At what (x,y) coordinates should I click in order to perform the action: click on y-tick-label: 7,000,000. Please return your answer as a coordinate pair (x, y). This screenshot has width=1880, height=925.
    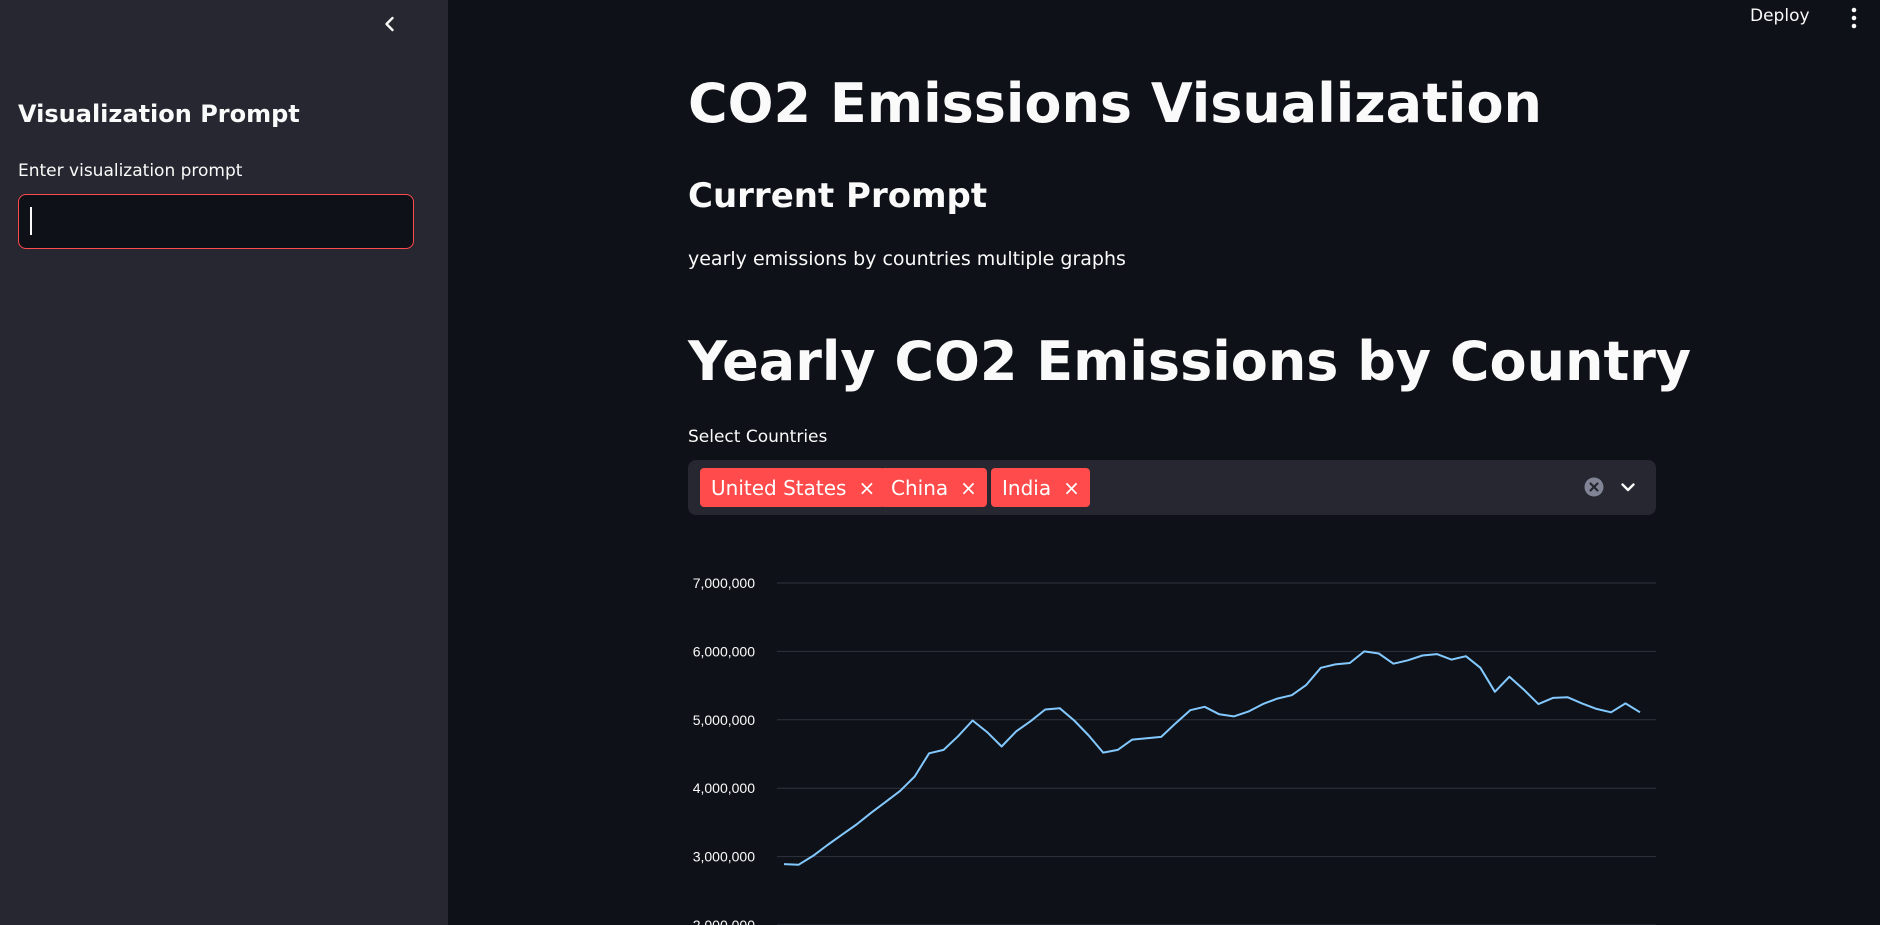
    Looking at the image, I should click on (724, 583).